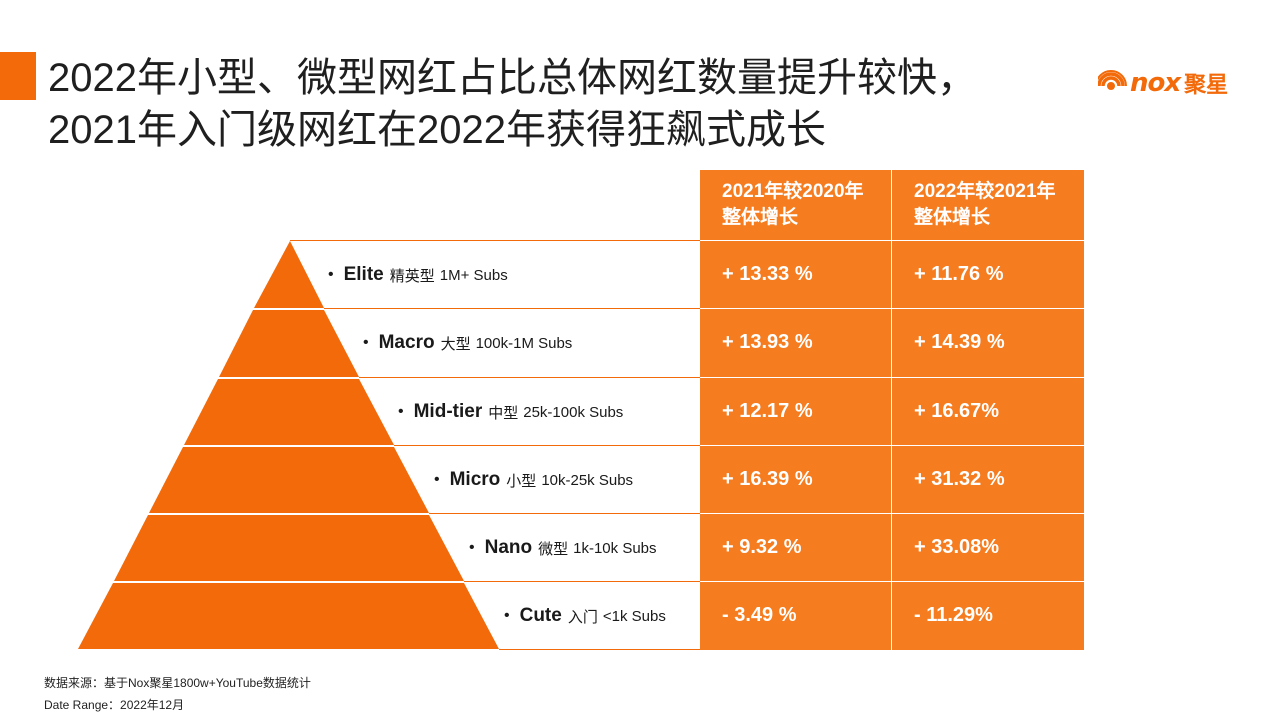 Image resolution: width=1280 pixels, height=720 pixels. I want to click on title-line-2: 2021年入门级网红在2022年获得狂飙式成长, so click(437, 130).